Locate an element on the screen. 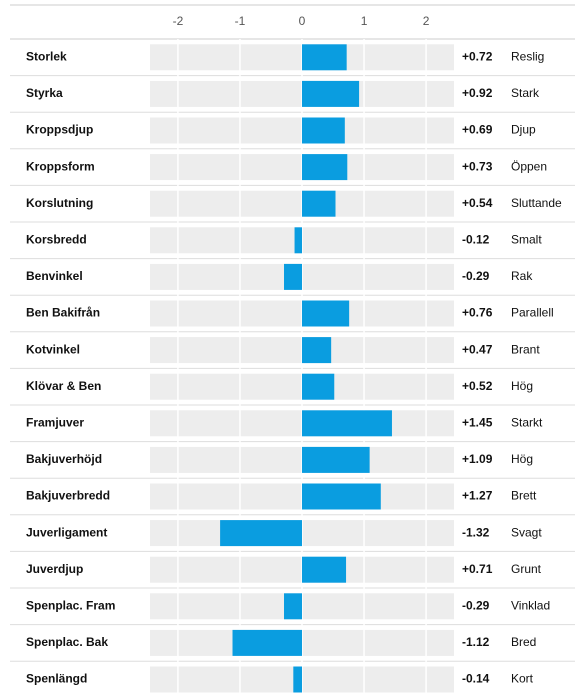 The width and height of the screenshot is (585, 693). descriptor: Grunt is located at coordinates (526, 569).